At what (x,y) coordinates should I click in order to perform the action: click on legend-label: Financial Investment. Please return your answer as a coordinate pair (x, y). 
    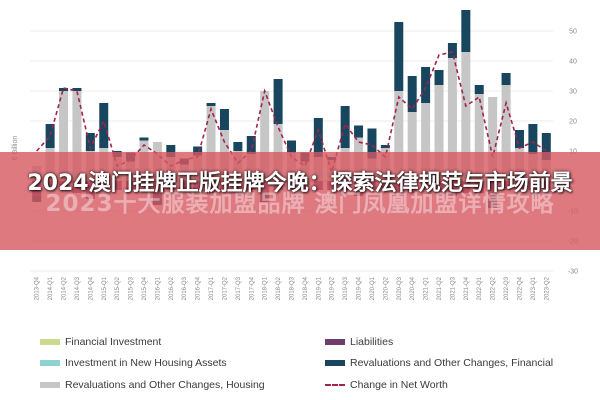
    Looking at the image, I should click on (113, 341).